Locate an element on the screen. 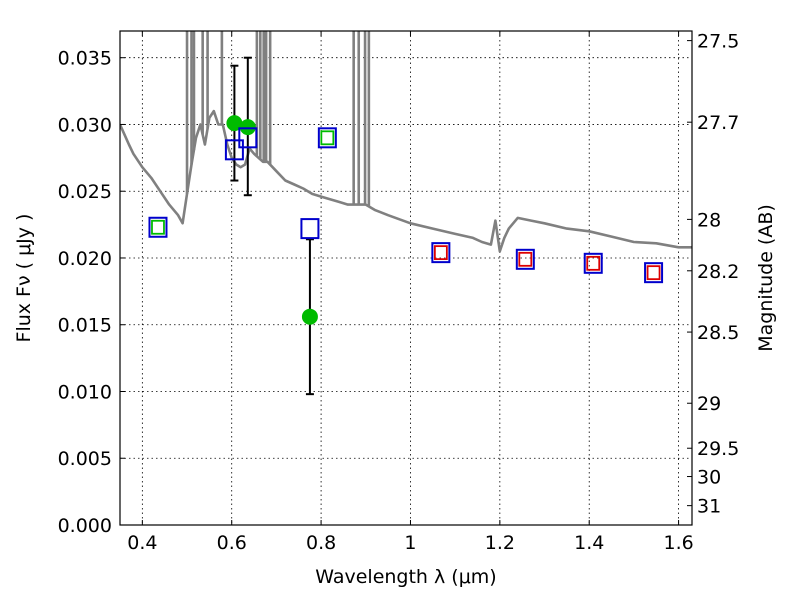 The width and height of the screenshot is (800, 600). y2-tick-label: 29 is located at coordinates (709, 404).